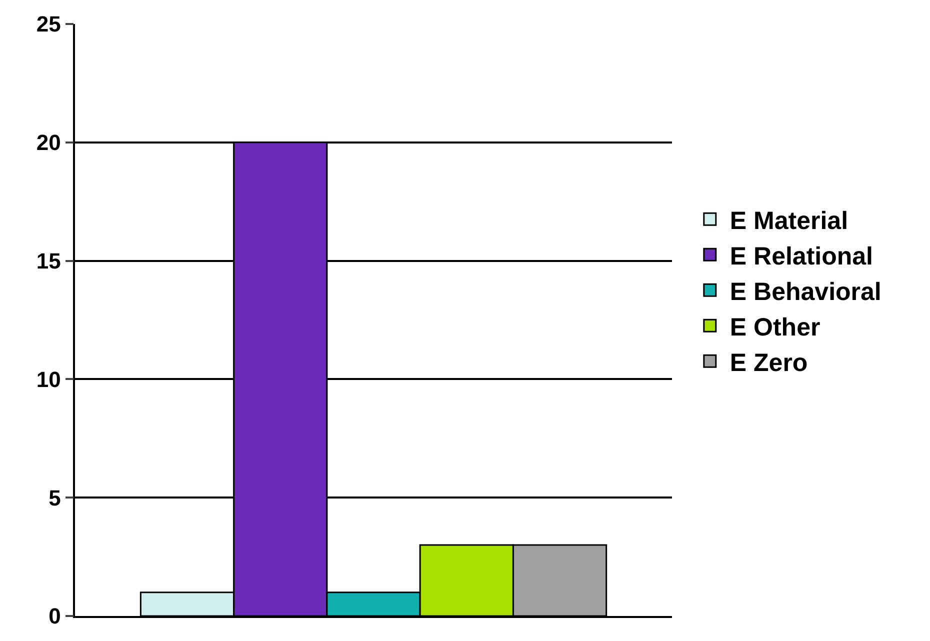 This screenshot has height=641, width=930. I want to click on legend-label: E Material, so click(789, 220).